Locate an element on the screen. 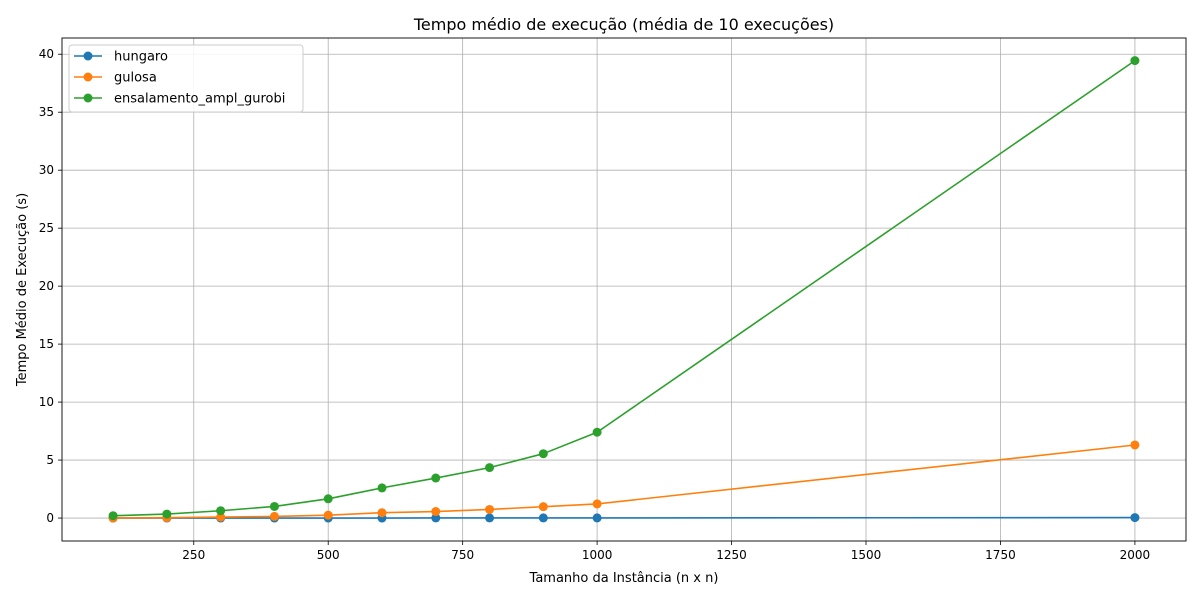  x-tick-label: 1000 is located at coordinates (597, 555).